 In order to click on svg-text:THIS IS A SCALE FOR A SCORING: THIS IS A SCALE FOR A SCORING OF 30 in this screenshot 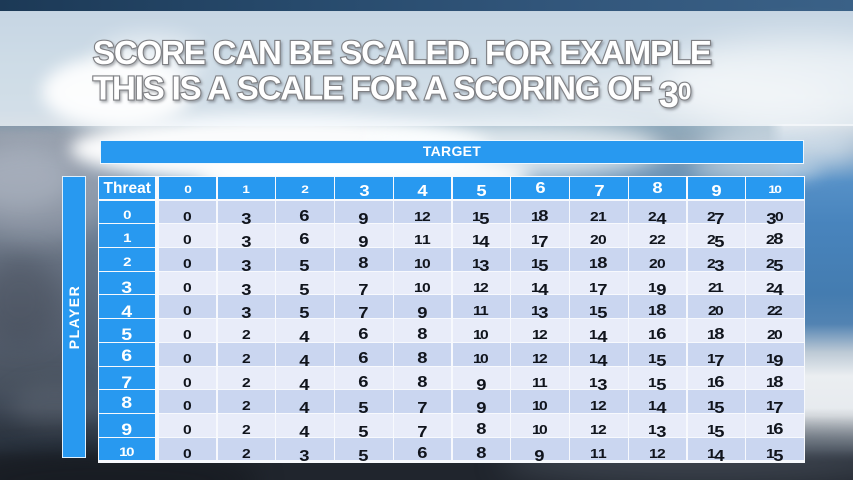, I will do `click(392, 92)`.